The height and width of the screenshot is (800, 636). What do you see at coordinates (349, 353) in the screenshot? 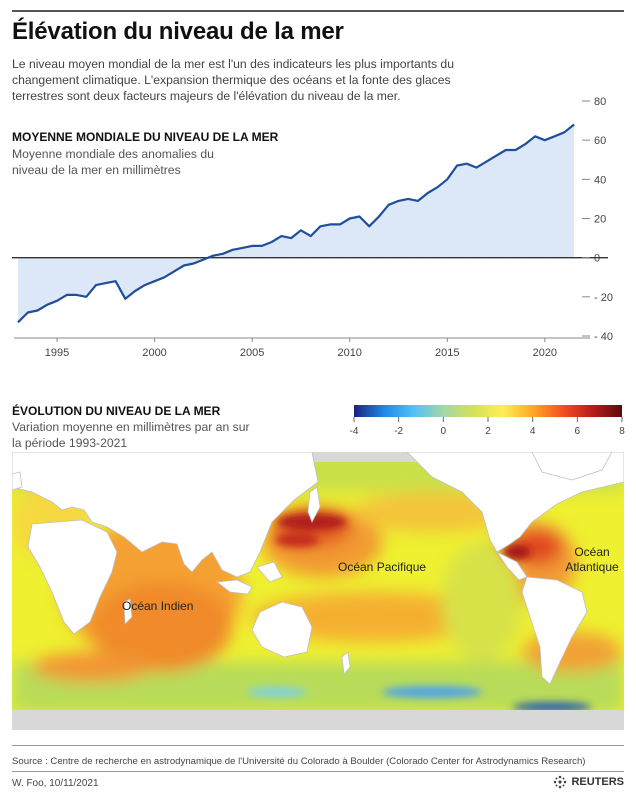
I see `x-tick-label: 2010` at bounding box center [349, 353].